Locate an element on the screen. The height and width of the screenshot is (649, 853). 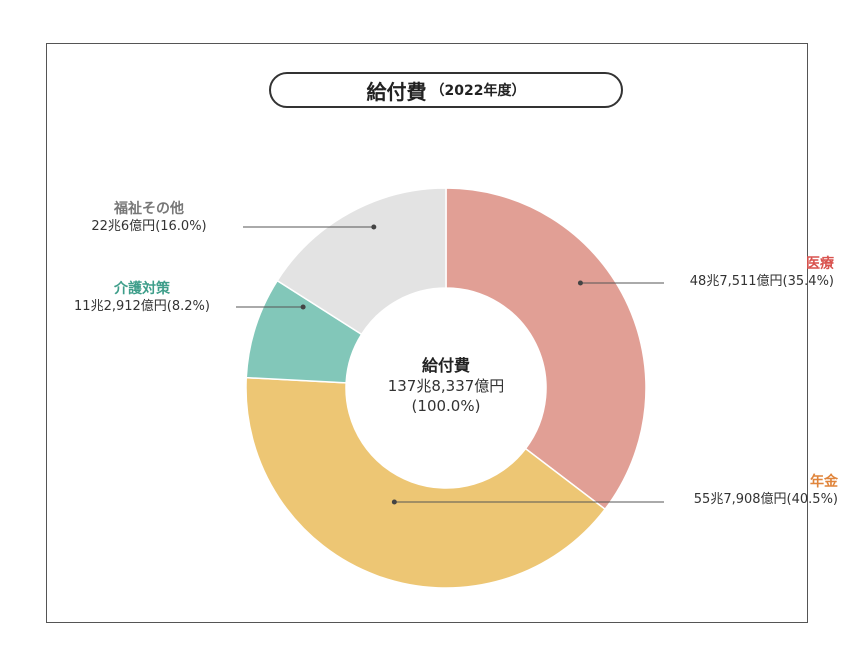
chart-title-main: 給付費 is located at coordinates (396, 91).